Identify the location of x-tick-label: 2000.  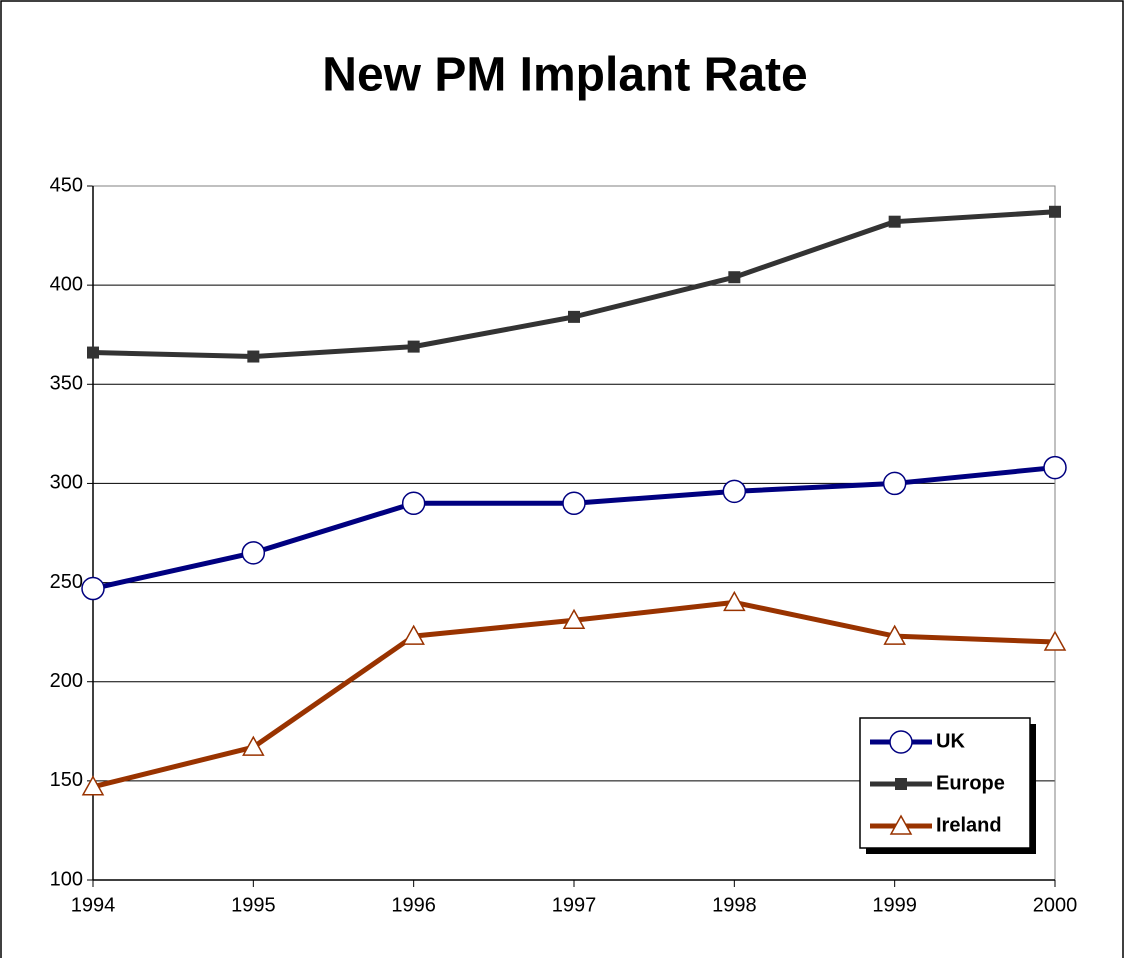
(1055, 905).